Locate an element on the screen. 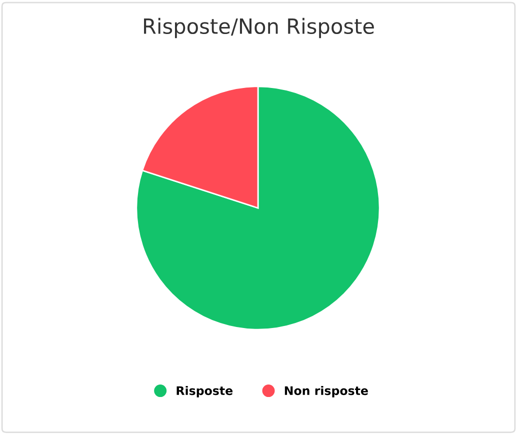 The height and width of the screenshot is (434, 517). legend-label: Risposte is located at coordinates (204, 392).